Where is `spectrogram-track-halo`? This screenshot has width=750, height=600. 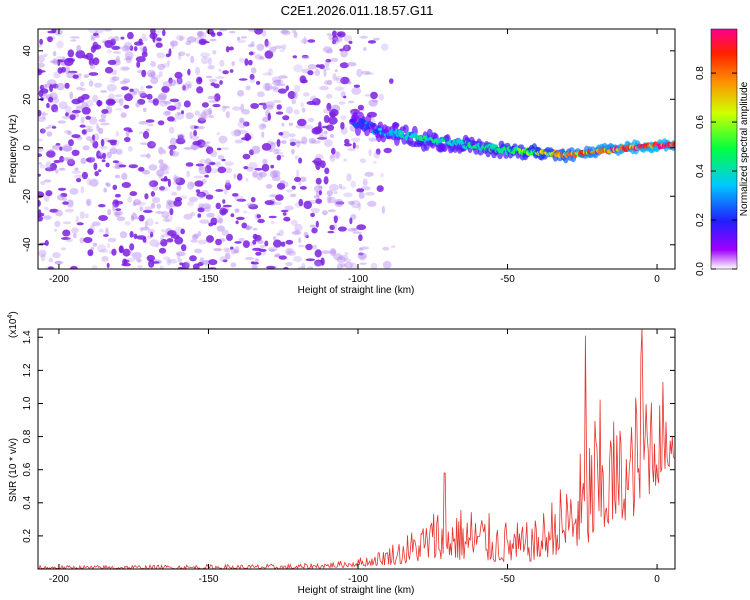
spectrogram-track-halo is located at coordinates (395, 126).